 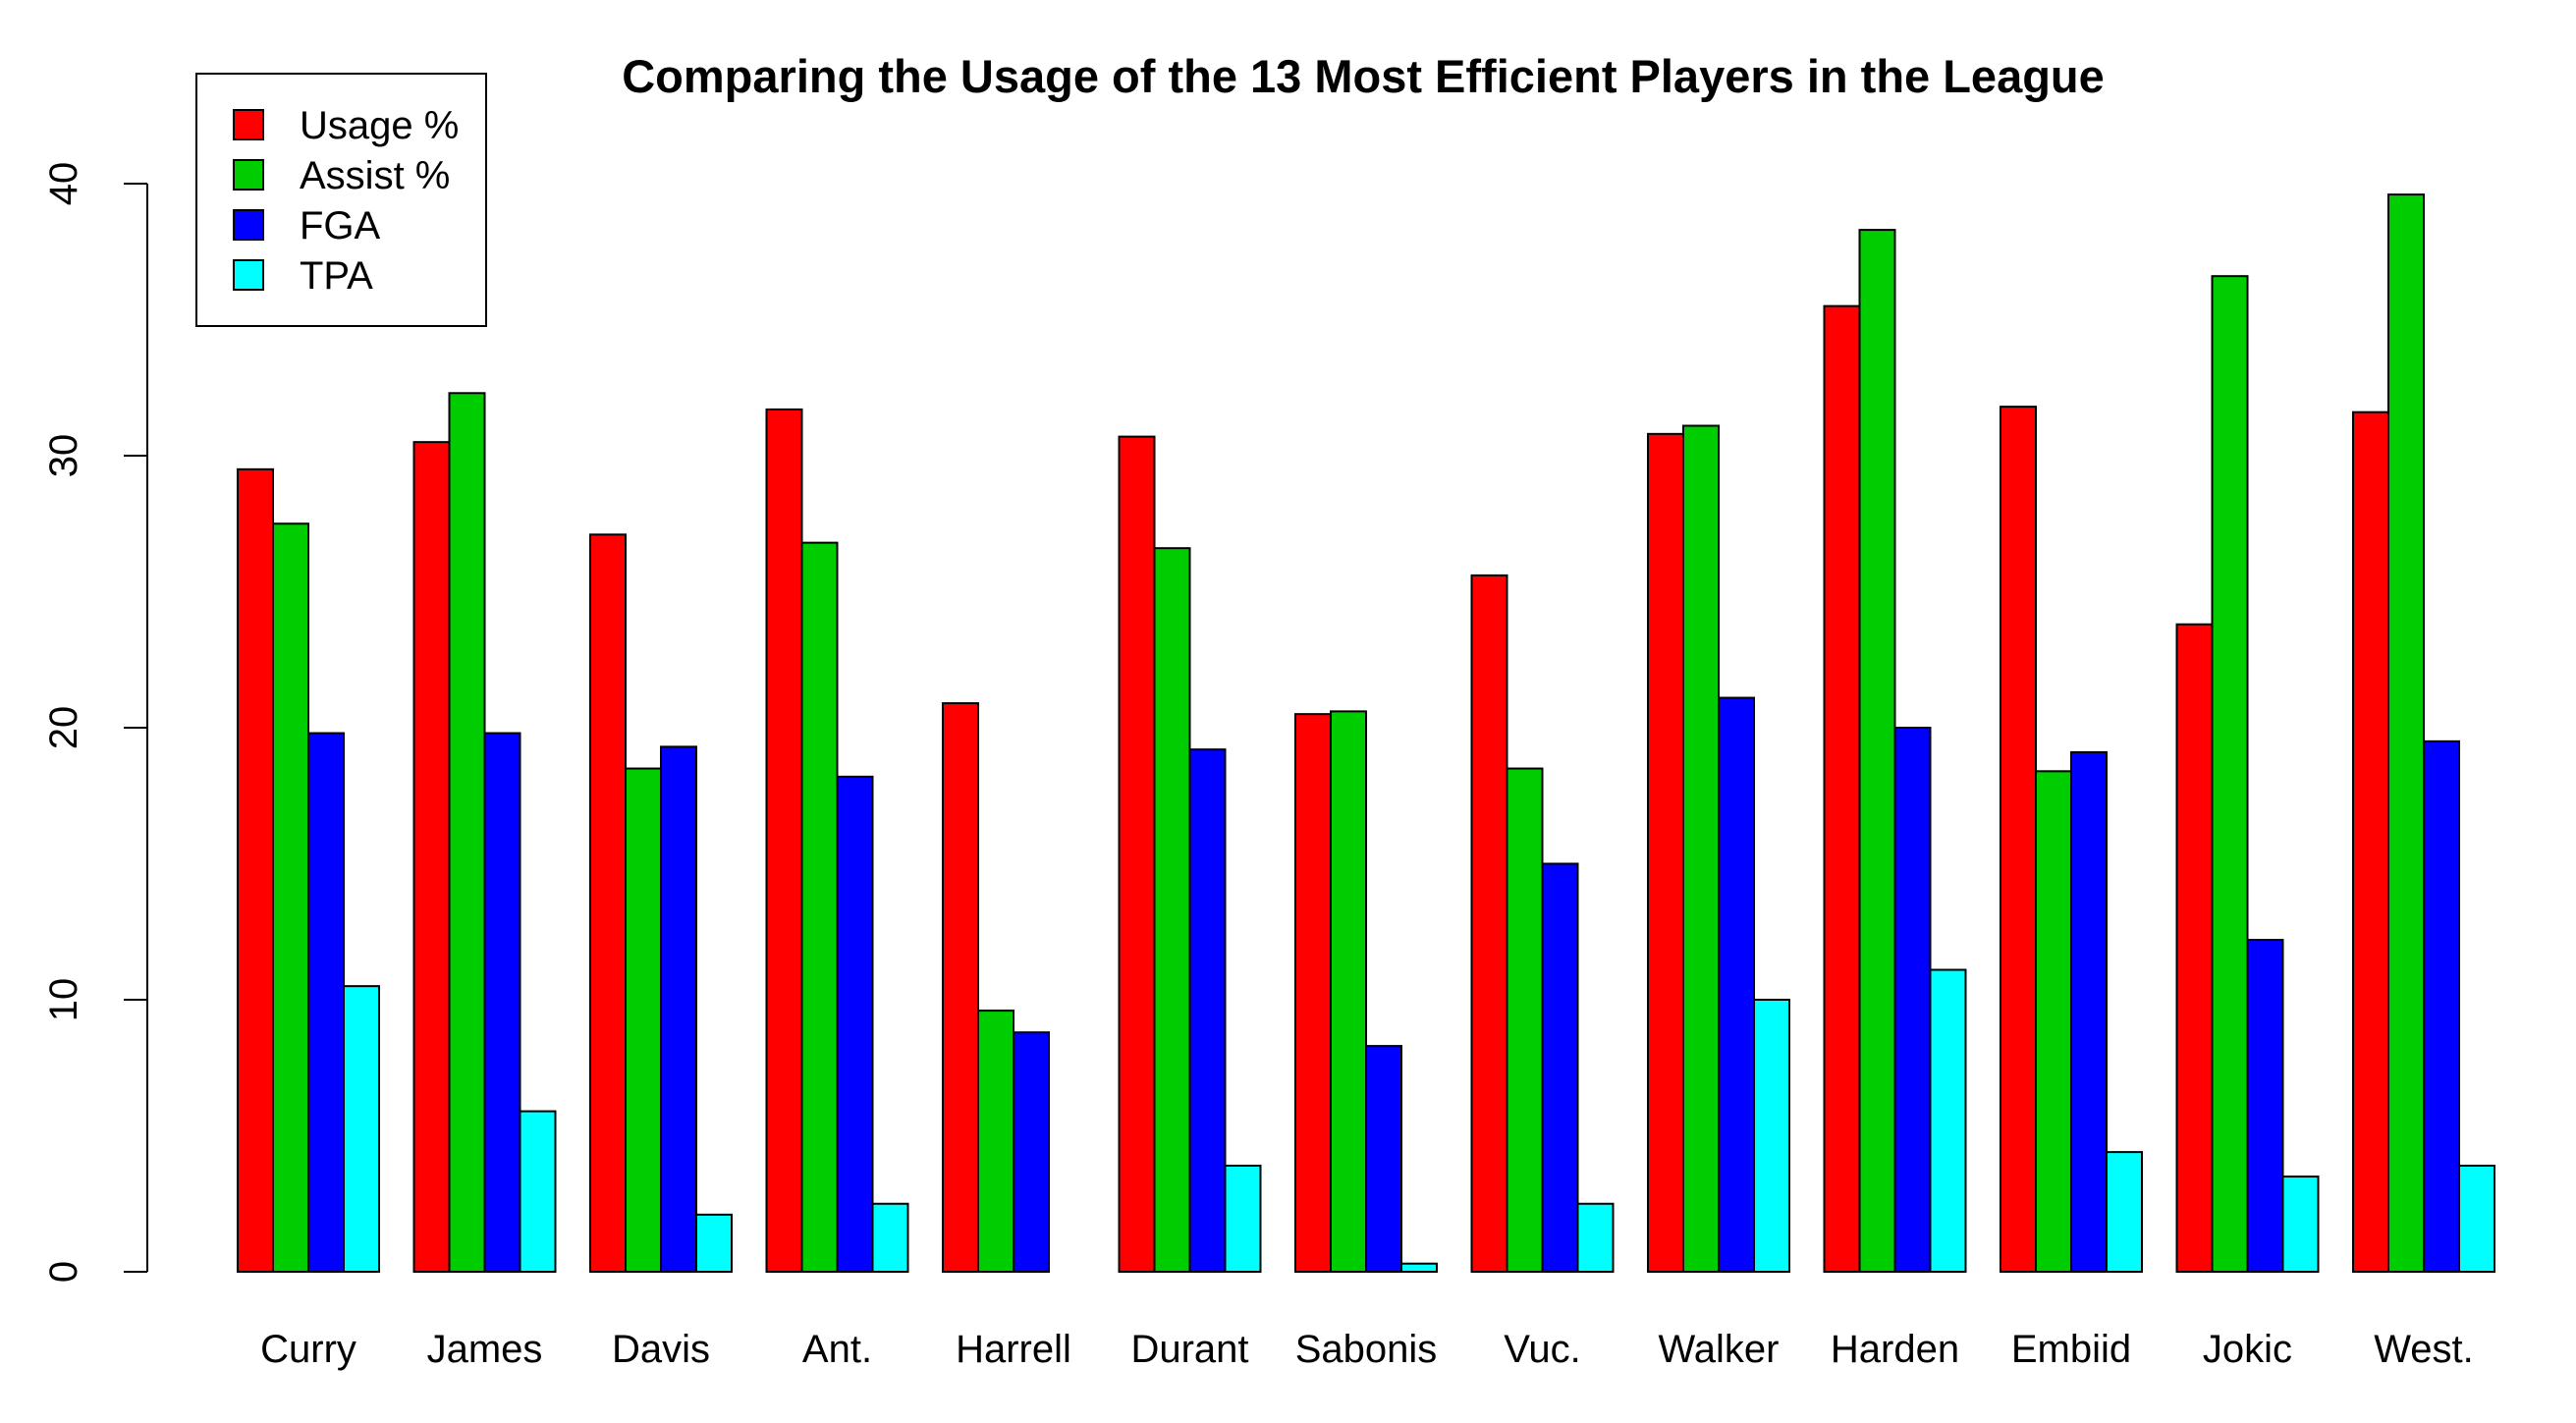 I want to click on bar-usage-curry, so click(x=255, y=871).